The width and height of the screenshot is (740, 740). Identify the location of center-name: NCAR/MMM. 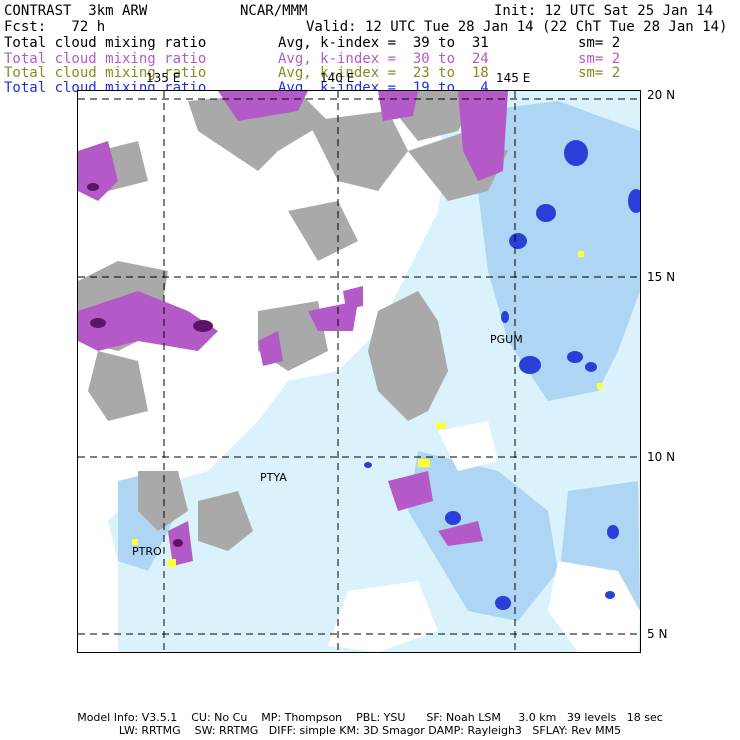
(274, 11).